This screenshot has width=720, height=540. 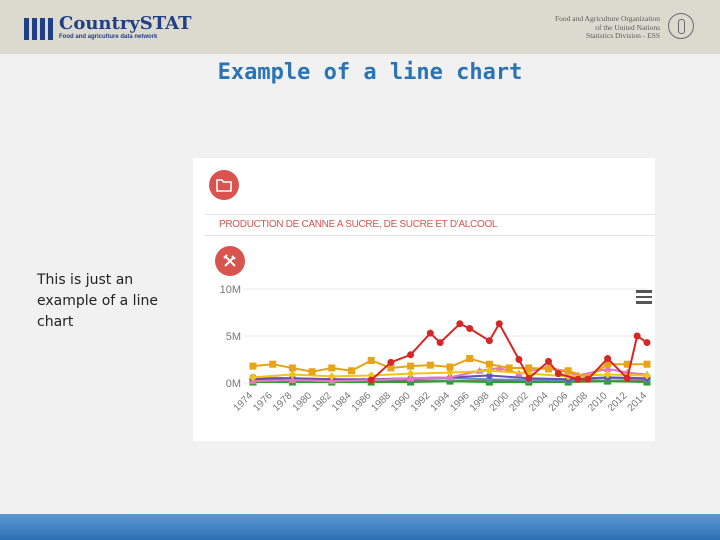 What do you see at coordinates (244, 402) in the screenshot?
I see `x-tick-label: 1974` at bounding box center [244, 402].